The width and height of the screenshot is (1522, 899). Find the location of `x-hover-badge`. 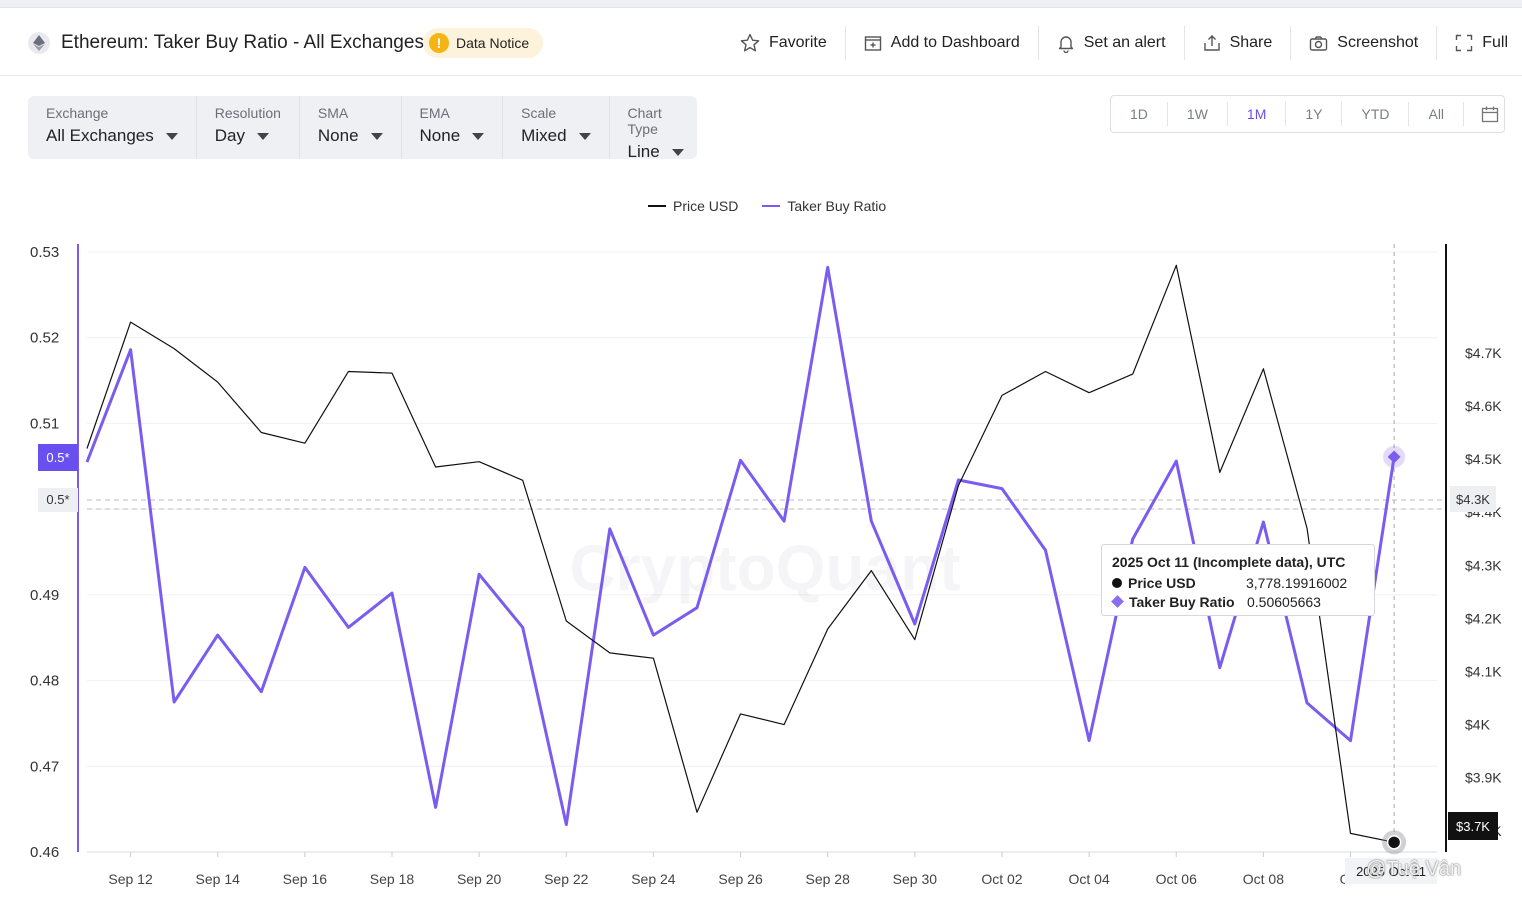

x-hover-badge is located at coordinates (1391, 871).